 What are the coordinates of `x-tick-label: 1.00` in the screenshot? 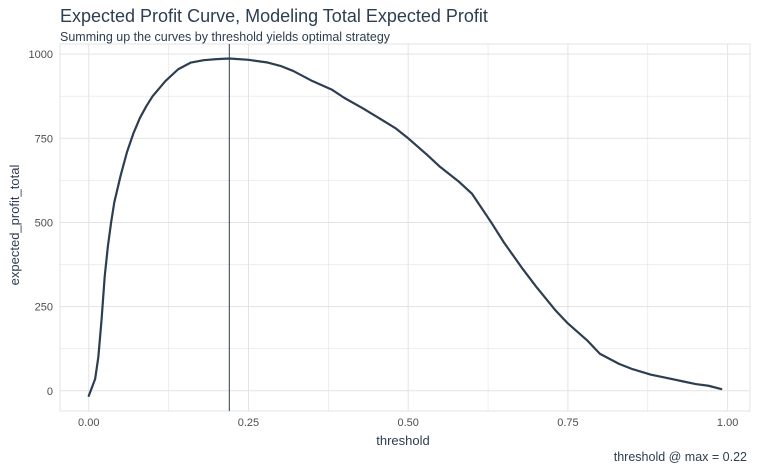 It's located at (727, 423).